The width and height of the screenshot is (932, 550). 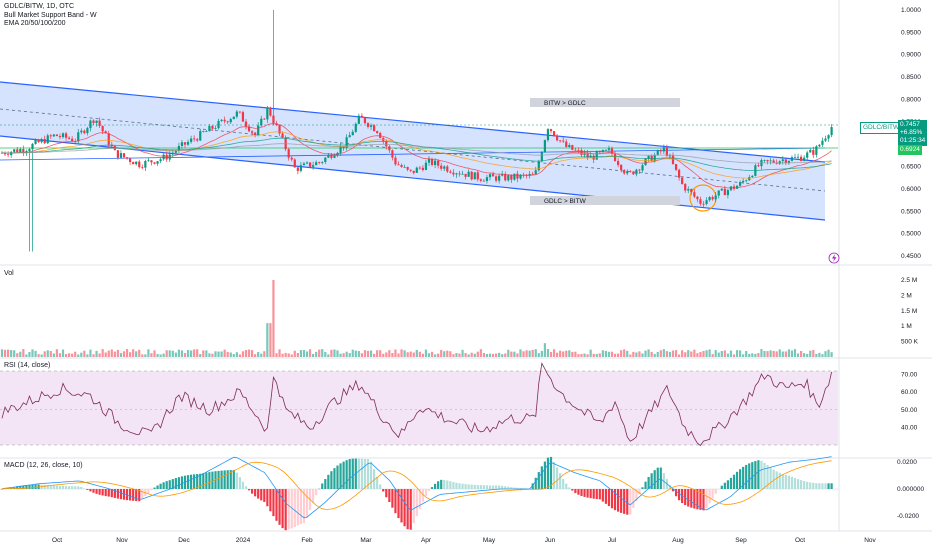 I want to click on time-axis-label: Jun, so click(x=550, y=540).